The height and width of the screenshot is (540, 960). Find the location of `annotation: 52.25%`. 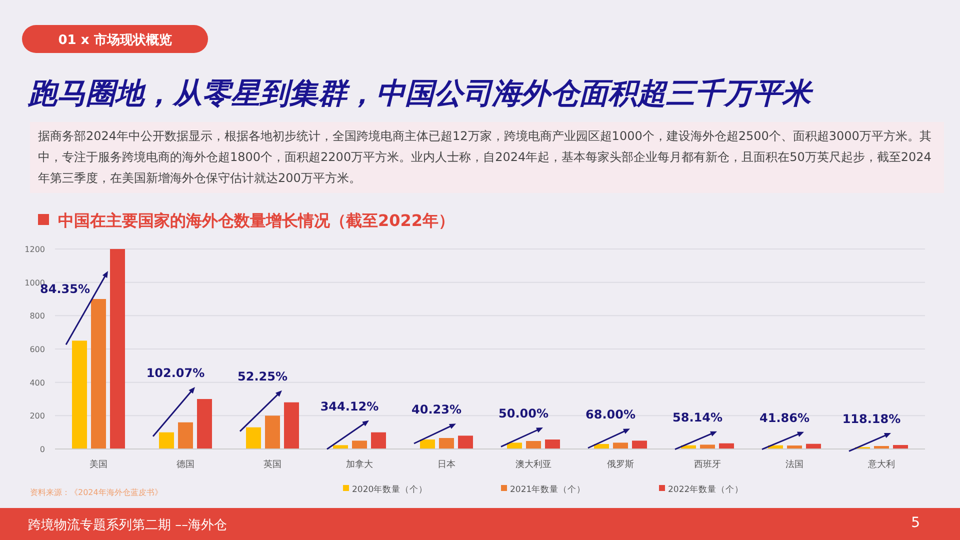

annotation: 52.25% is located at coordinates (263, 376).